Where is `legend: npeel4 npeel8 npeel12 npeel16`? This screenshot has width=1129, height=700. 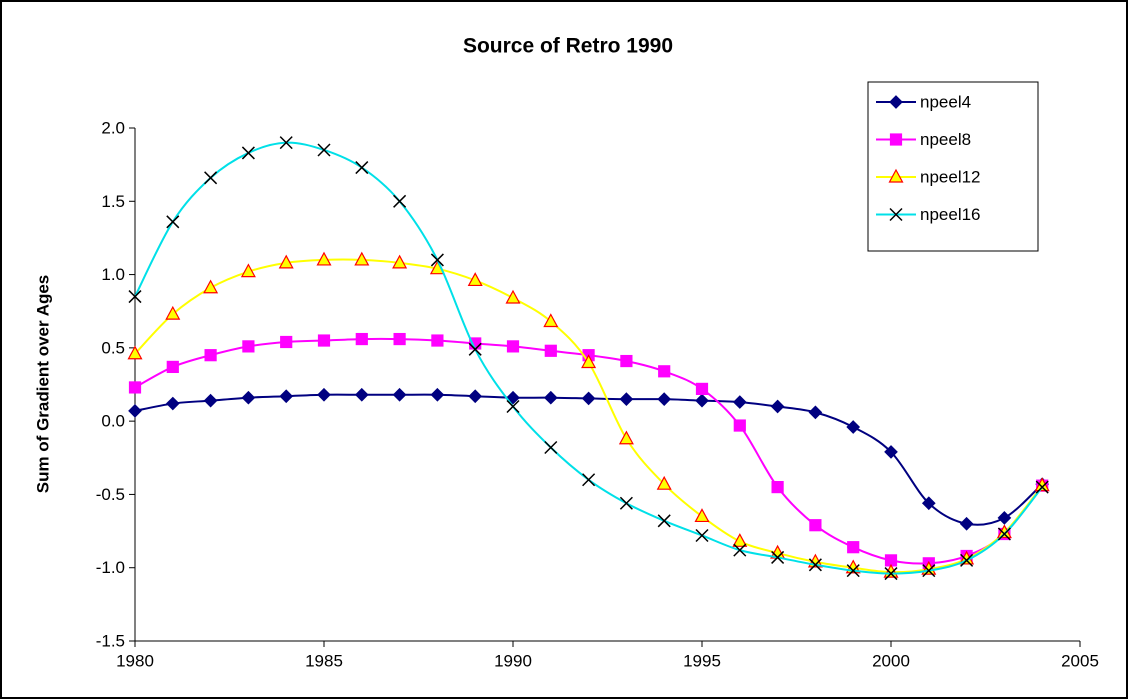
legend: npeel4 npeel8 npeel12 npeel16 is located at coordinates (953, 166).